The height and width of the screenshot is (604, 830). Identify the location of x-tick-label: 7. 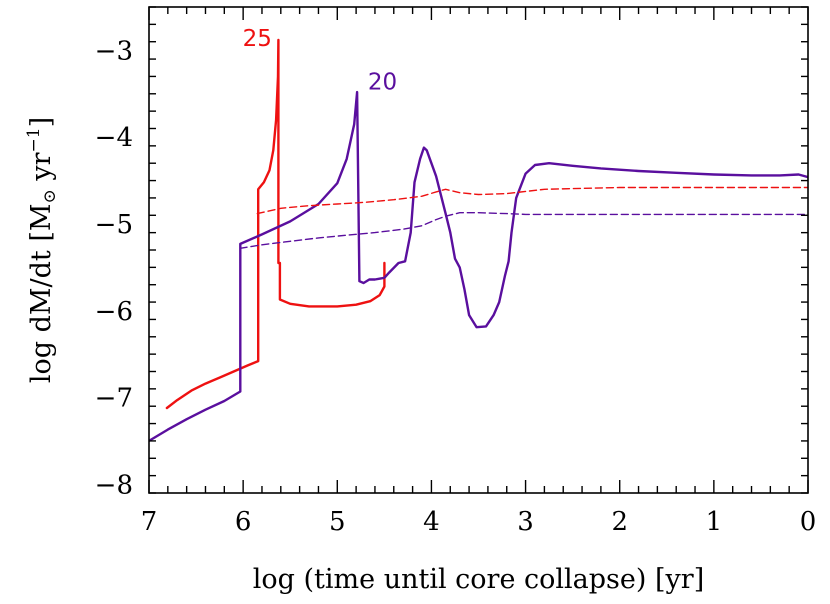
(149, 522).